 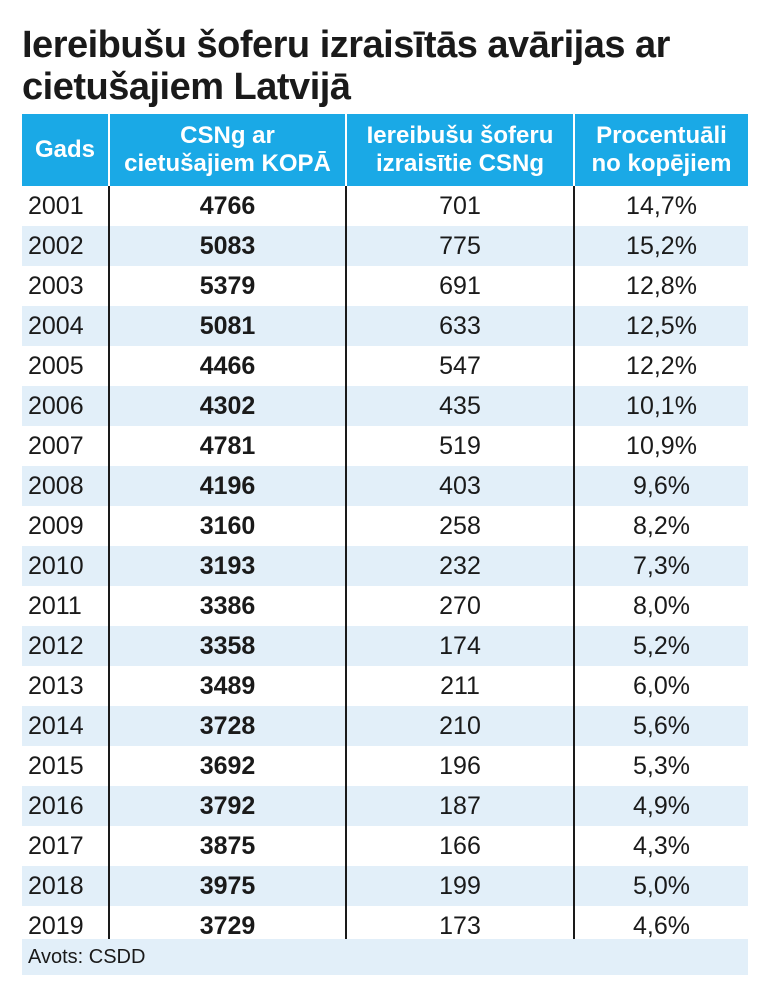 I want to click on cell-total-accidents: 4781, so click(x=227, y=446).